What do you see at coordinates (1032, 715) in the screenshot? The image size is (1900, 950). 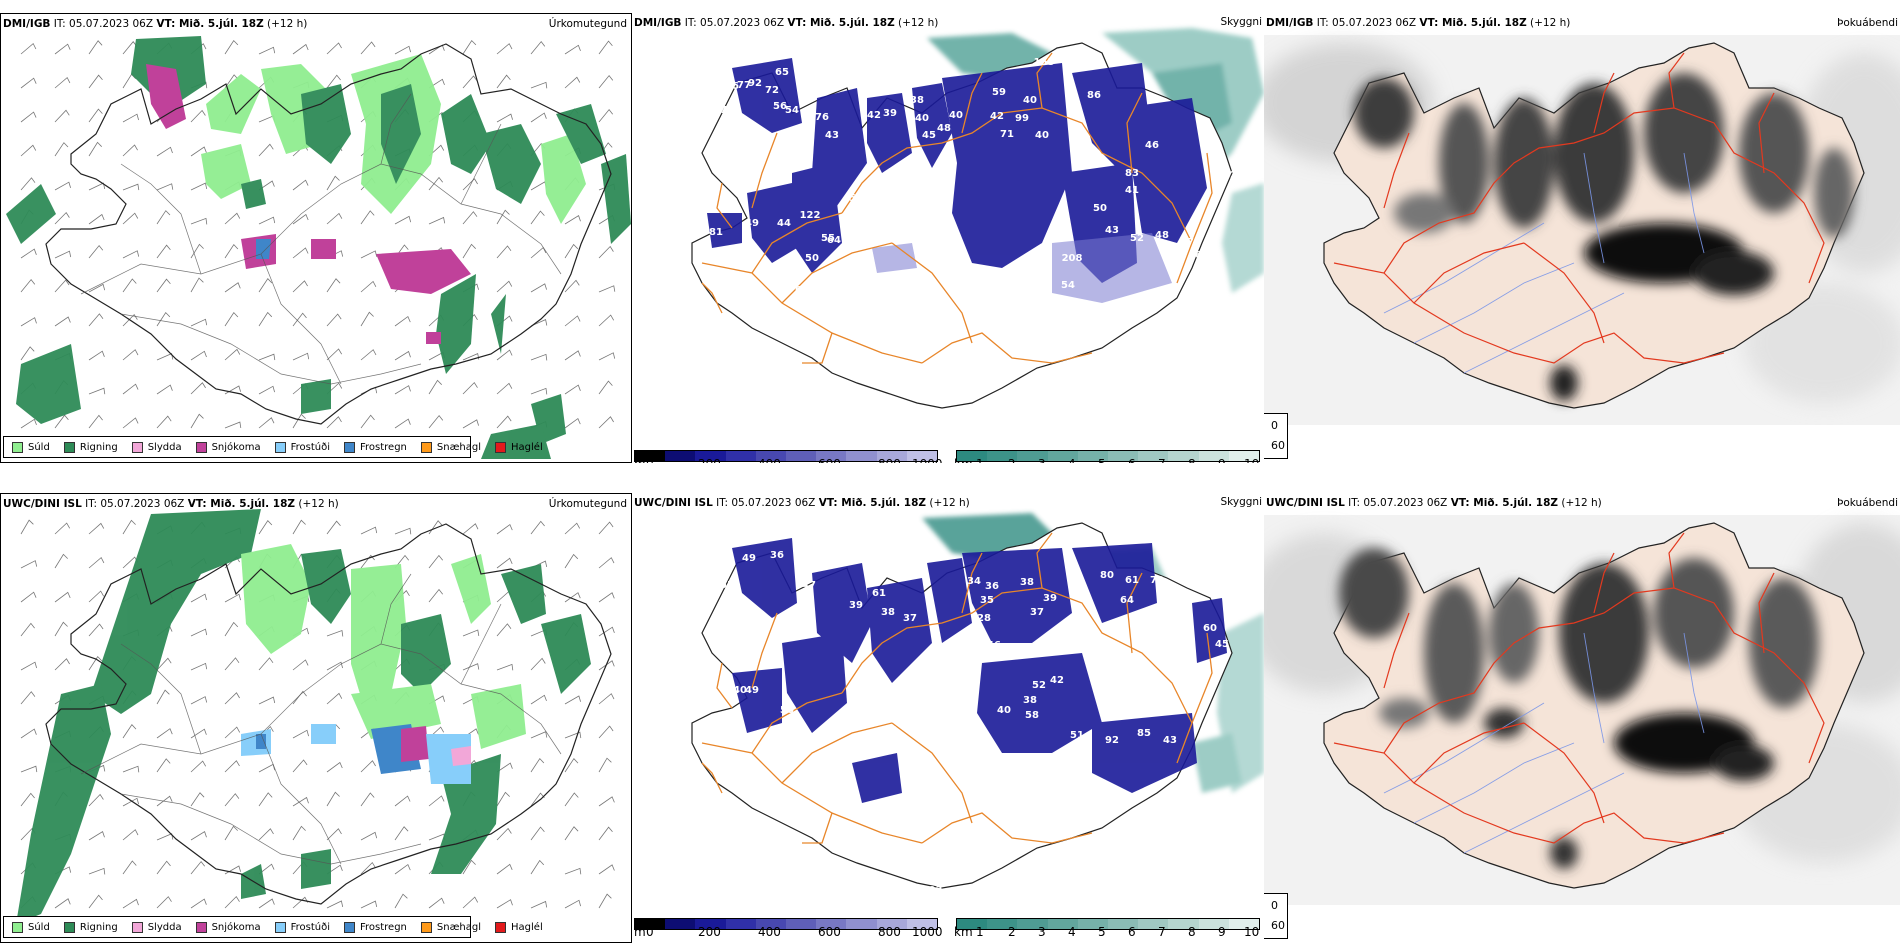 I see `cloud-base-label: 58` at bounding box center [1032, 715].